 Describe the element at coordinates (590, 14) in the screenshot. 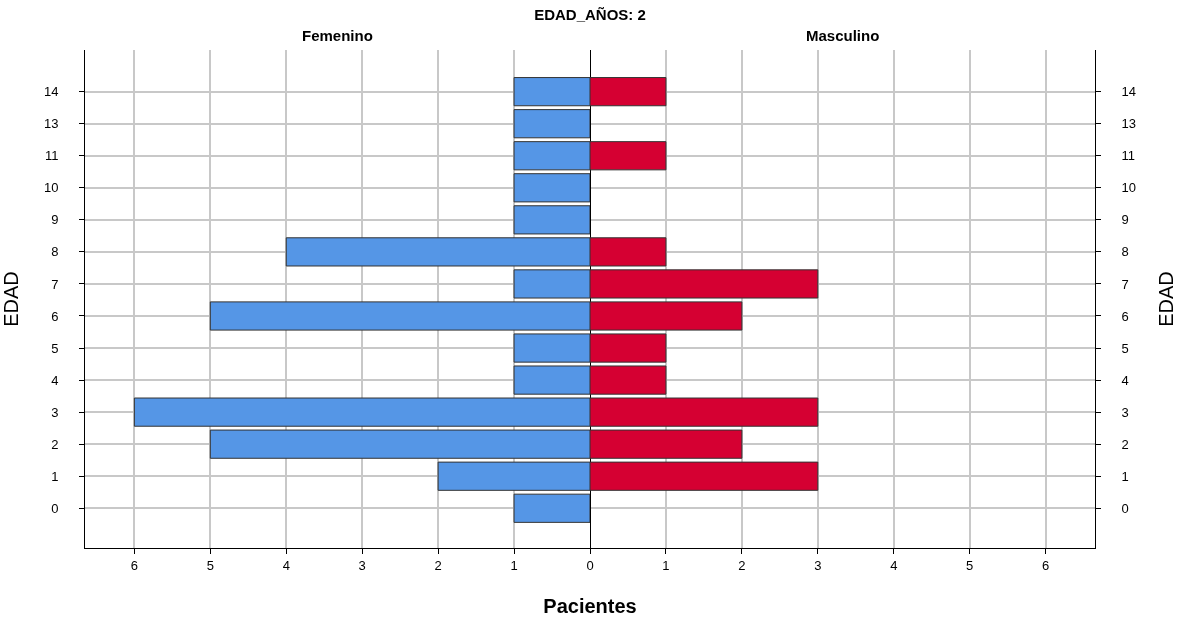

I see `chart-title: EDAD_AÑOS: 2` at that location.